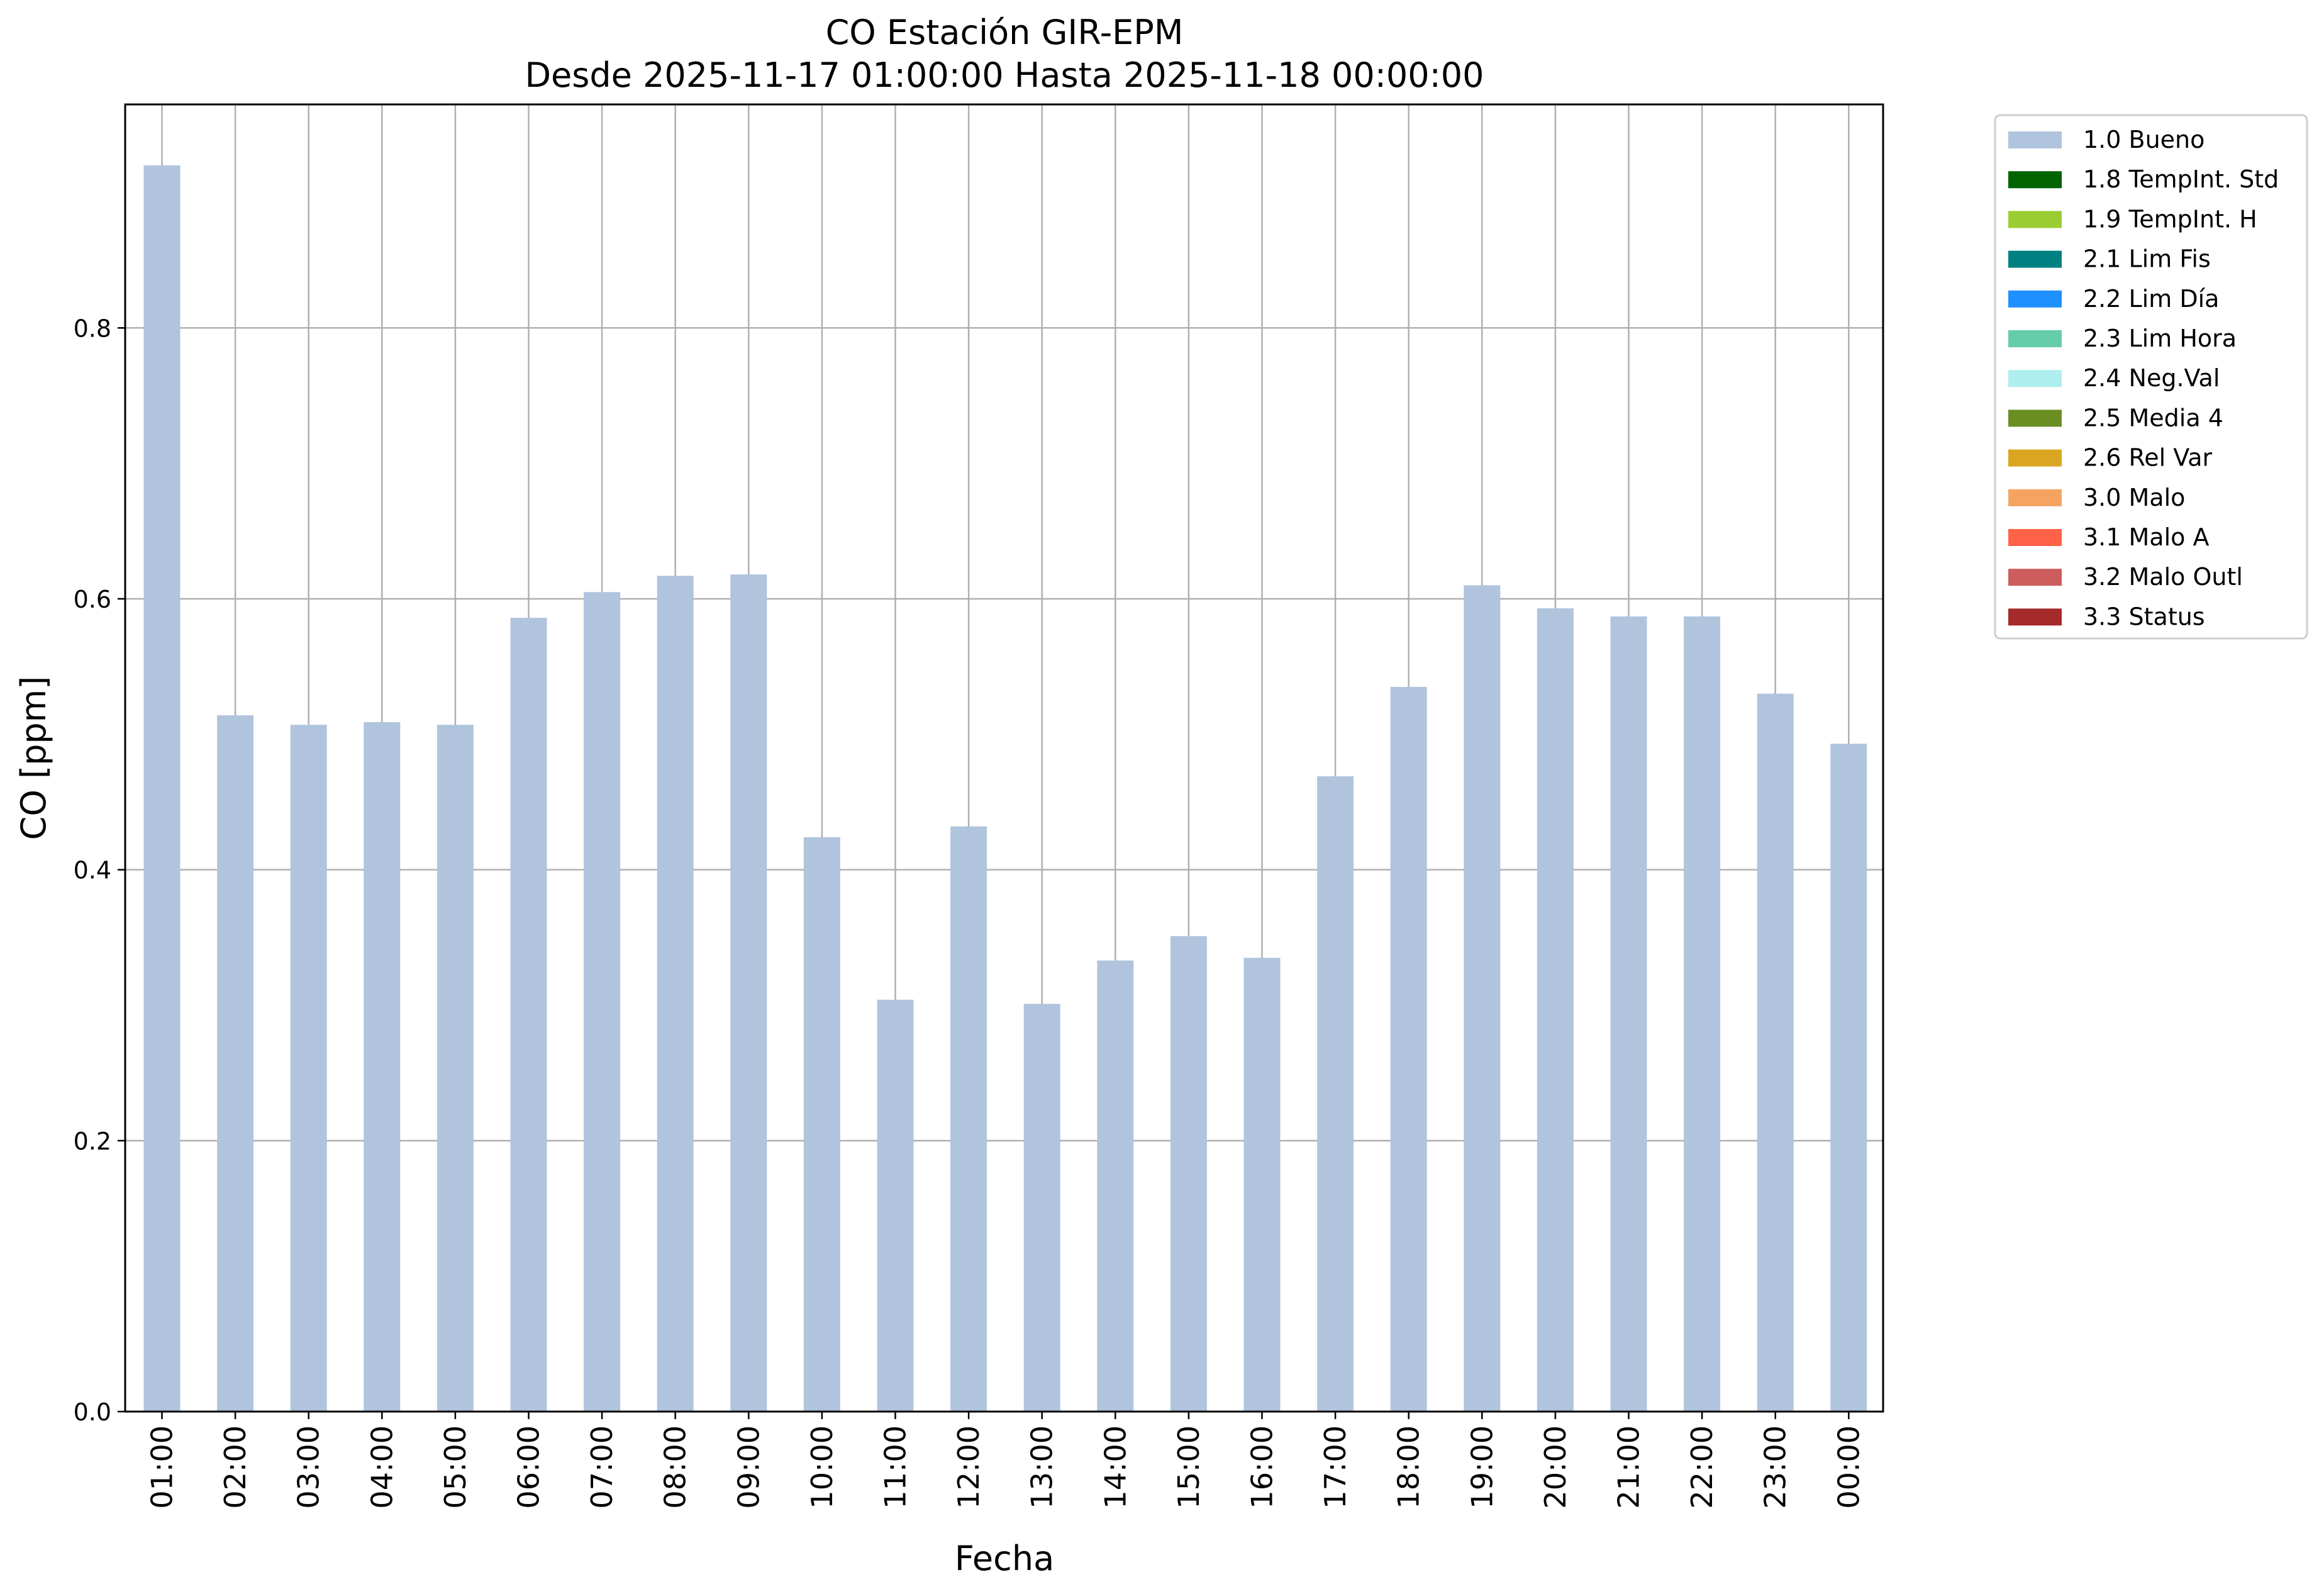 Image resolution: width=2324 pixels, height=1594 pixels. What do you see at coordinates (93, 328) in the screenshot?
I see `y-tick-label: 0.8` at bounding box center [93, 328].